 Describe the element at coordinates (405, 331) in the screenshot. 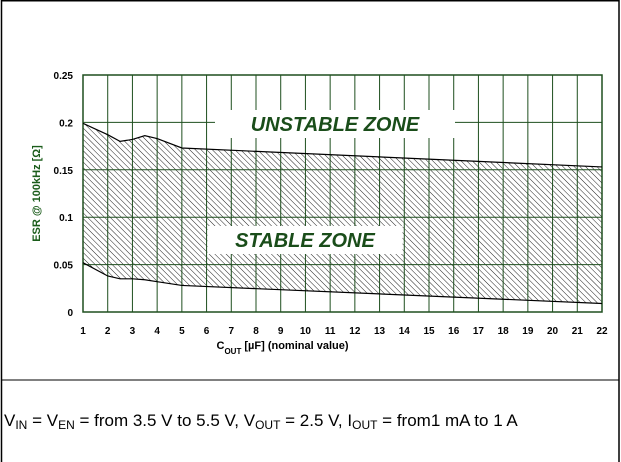

I see `x-tick-label: 14` at that location.